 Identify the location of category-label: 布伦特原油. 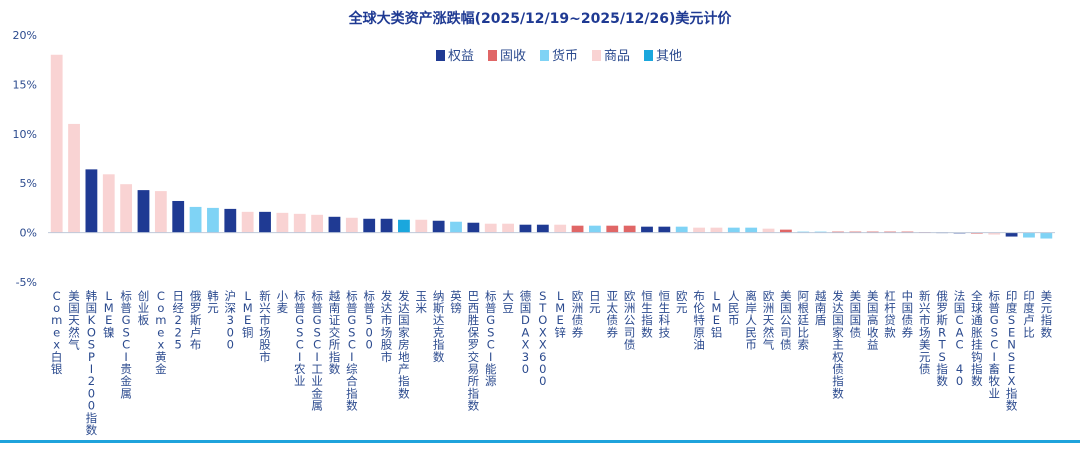
(699, 320).